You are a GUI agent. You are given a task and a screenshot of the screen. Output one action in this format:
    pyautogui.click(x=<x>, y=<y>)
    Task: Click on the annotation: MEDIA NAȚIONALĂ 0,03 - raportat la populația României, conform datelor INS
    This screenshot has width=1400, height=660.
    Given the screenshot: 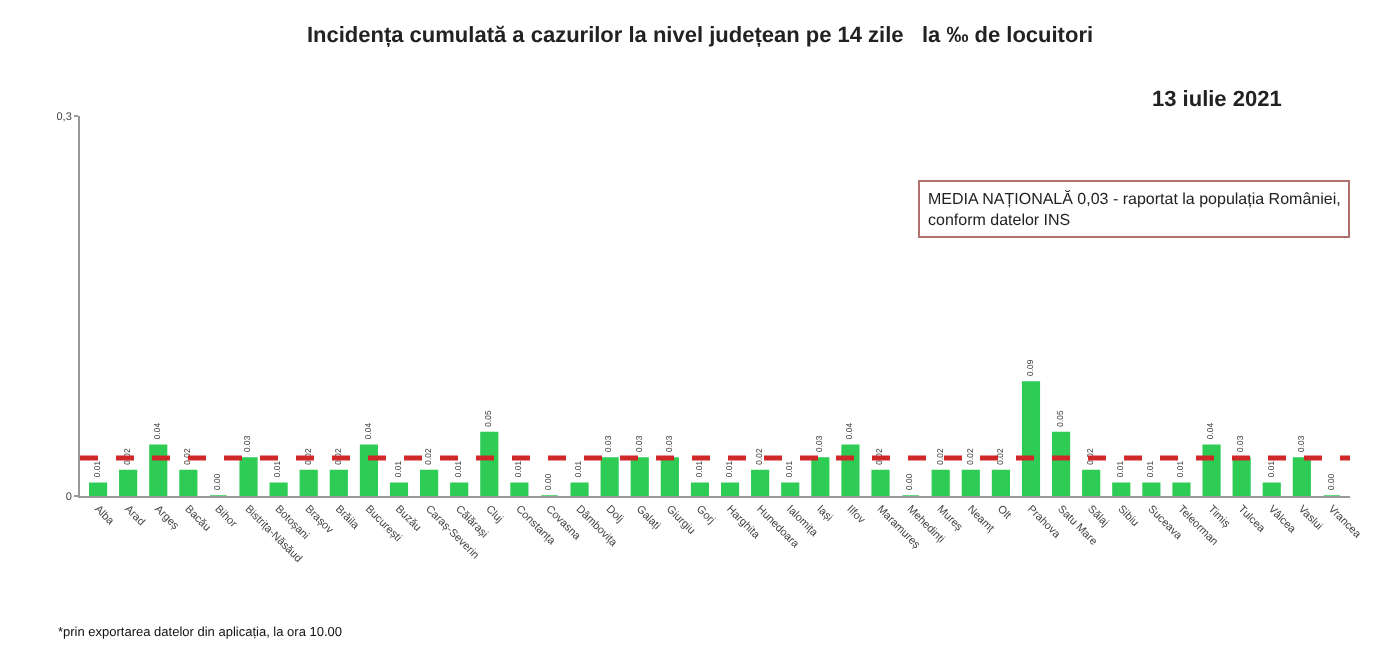 What is the action you would take?
    pyautogui.click(x=1134, y=209)
    